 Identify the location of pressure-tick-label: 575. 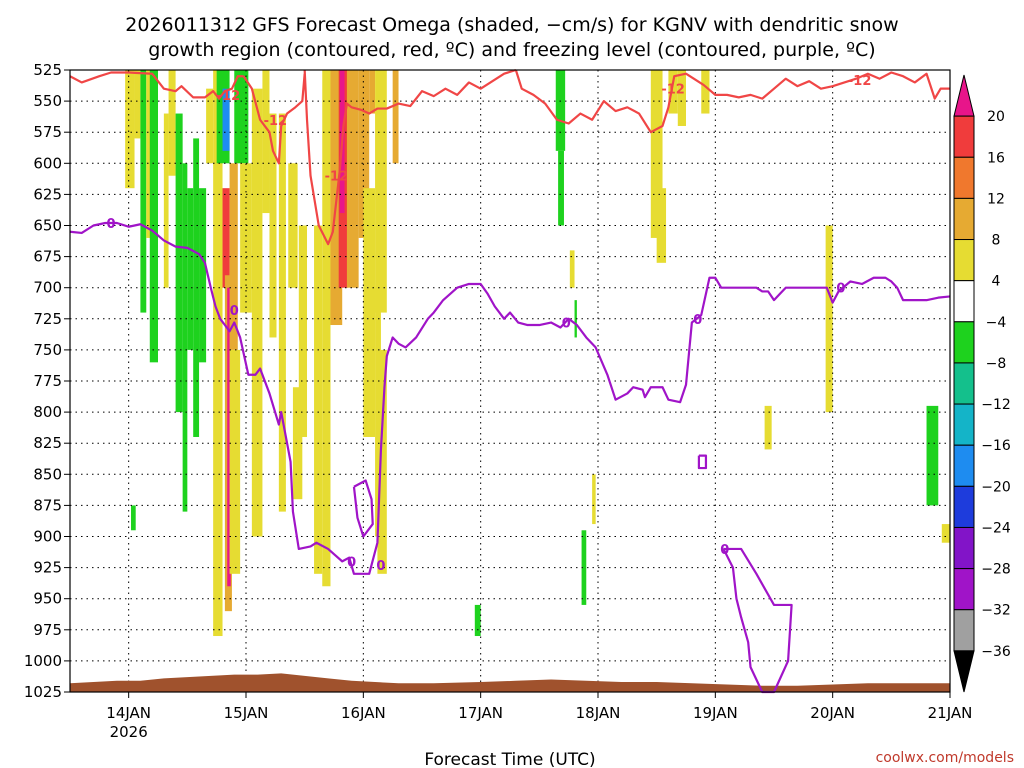
(47, 132).